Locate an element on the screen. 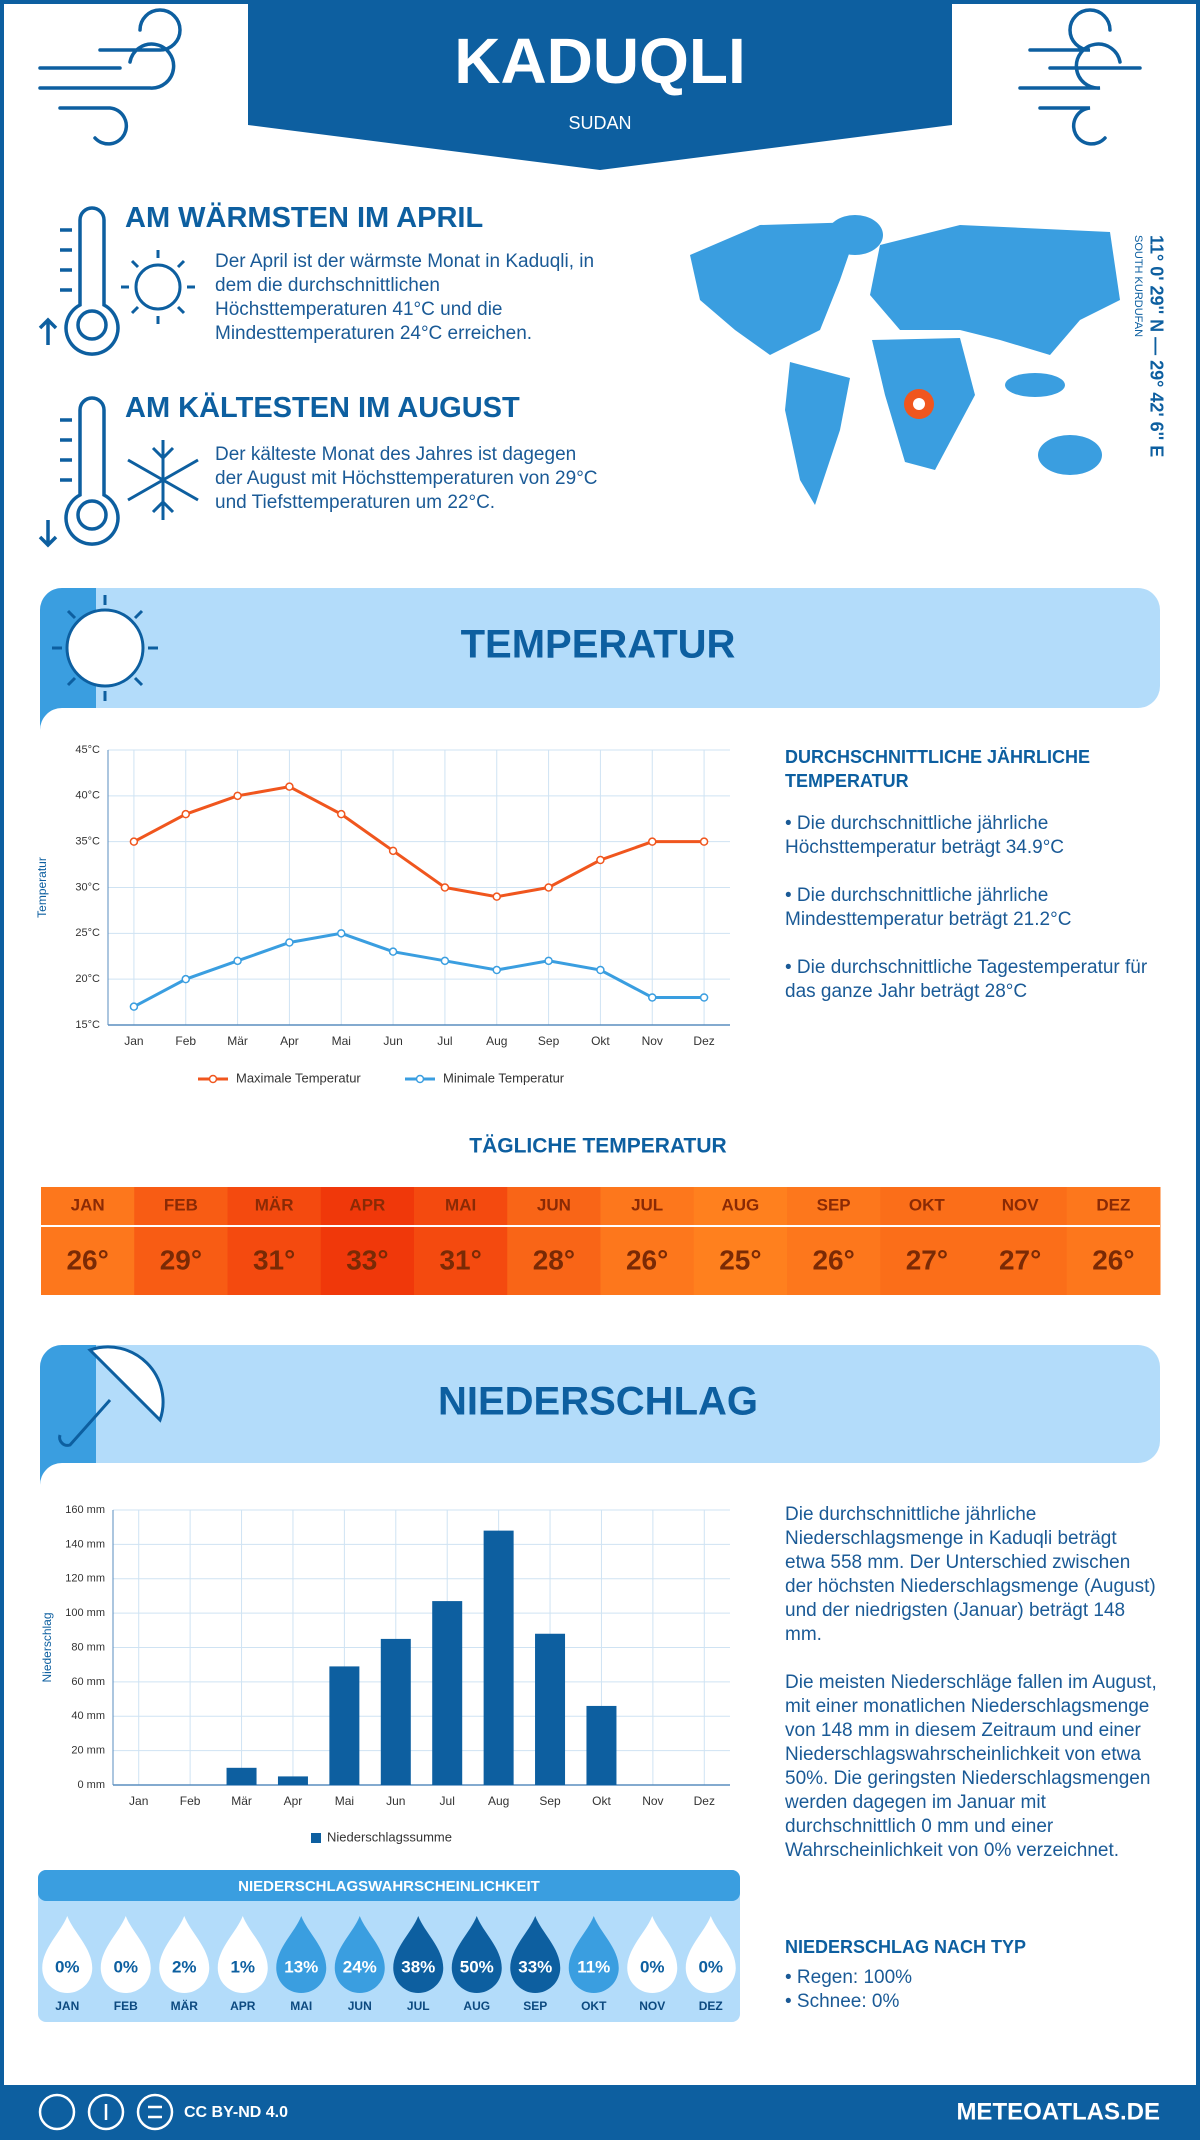  y-tick-label: 80 mm is located at coordinates (88, 1647).